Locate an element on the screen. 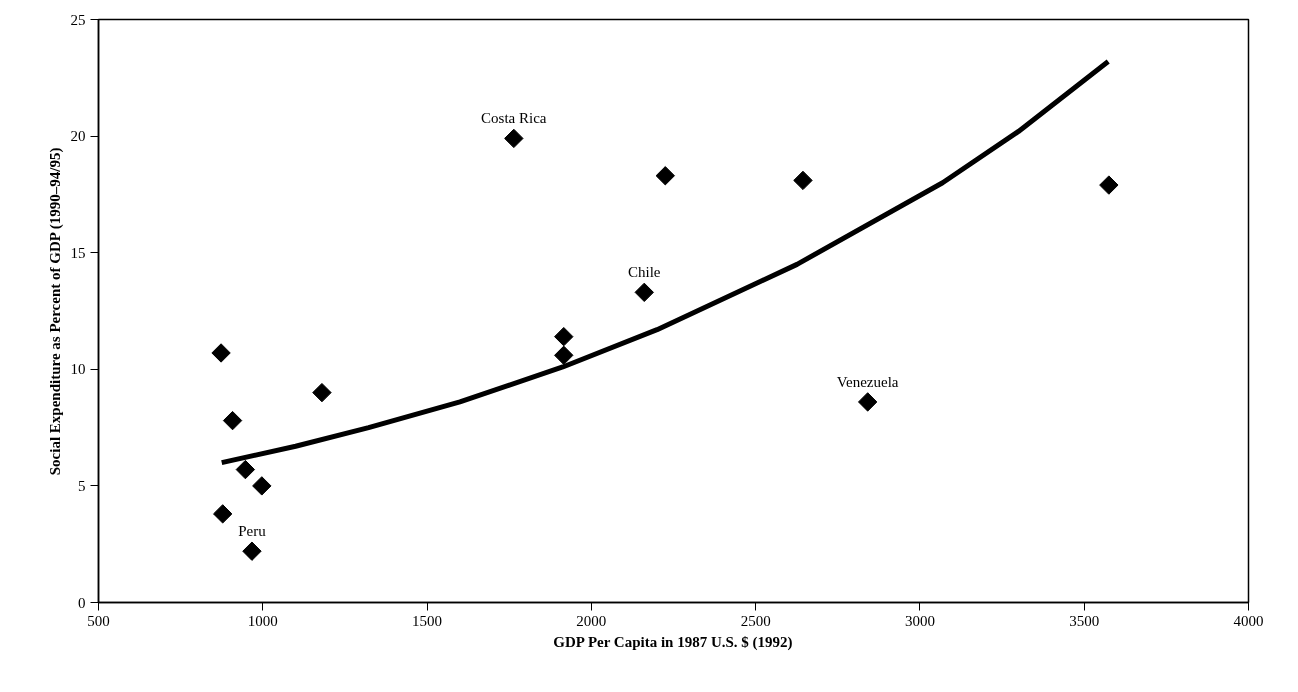  annotation: Venezuela is located at coordinates (867, 381).